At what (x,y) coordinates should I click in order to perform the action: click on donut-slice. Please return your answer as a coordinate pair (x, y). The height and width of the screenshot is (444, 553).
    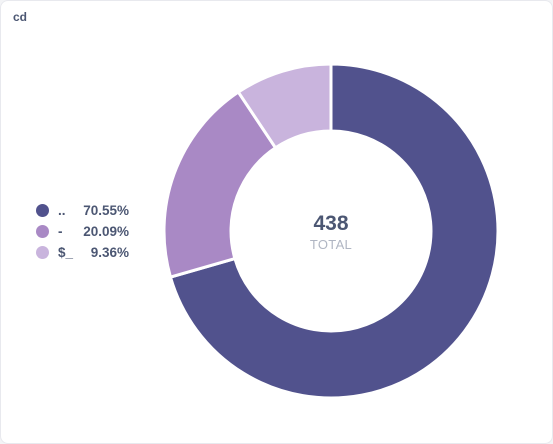
    Looking at the image, I should click on (284, 106).